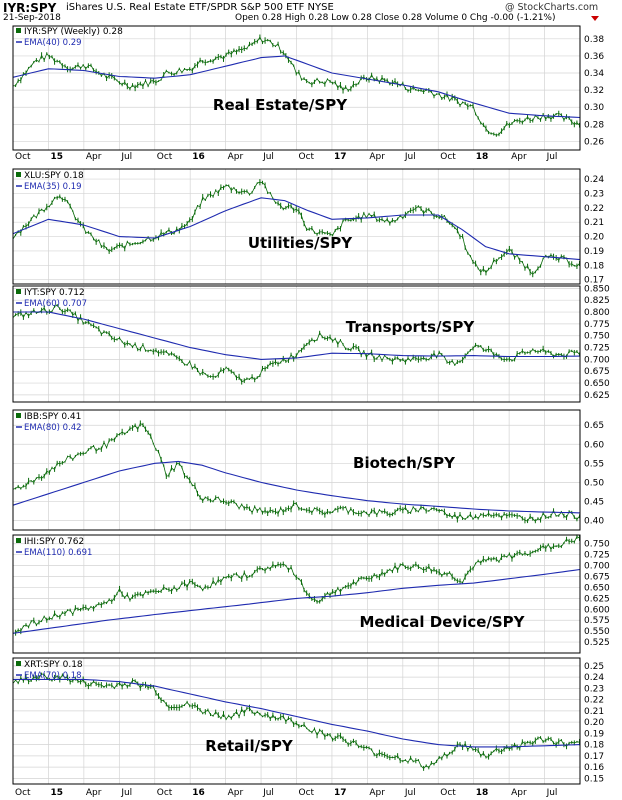  I want to click on y-tick-label: 0.36, so click(594, 57).